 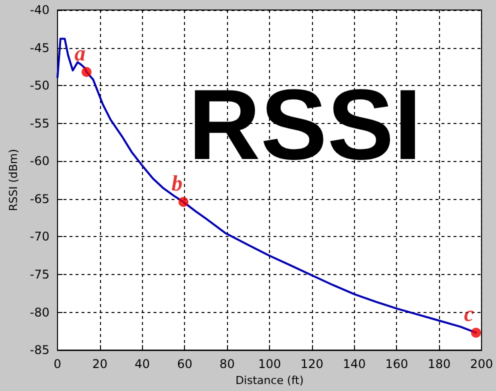 What do you see at coordinates (396, 364) in the screenshot?
I see `x-tick-label: 160` at bounding box center [396, 364].